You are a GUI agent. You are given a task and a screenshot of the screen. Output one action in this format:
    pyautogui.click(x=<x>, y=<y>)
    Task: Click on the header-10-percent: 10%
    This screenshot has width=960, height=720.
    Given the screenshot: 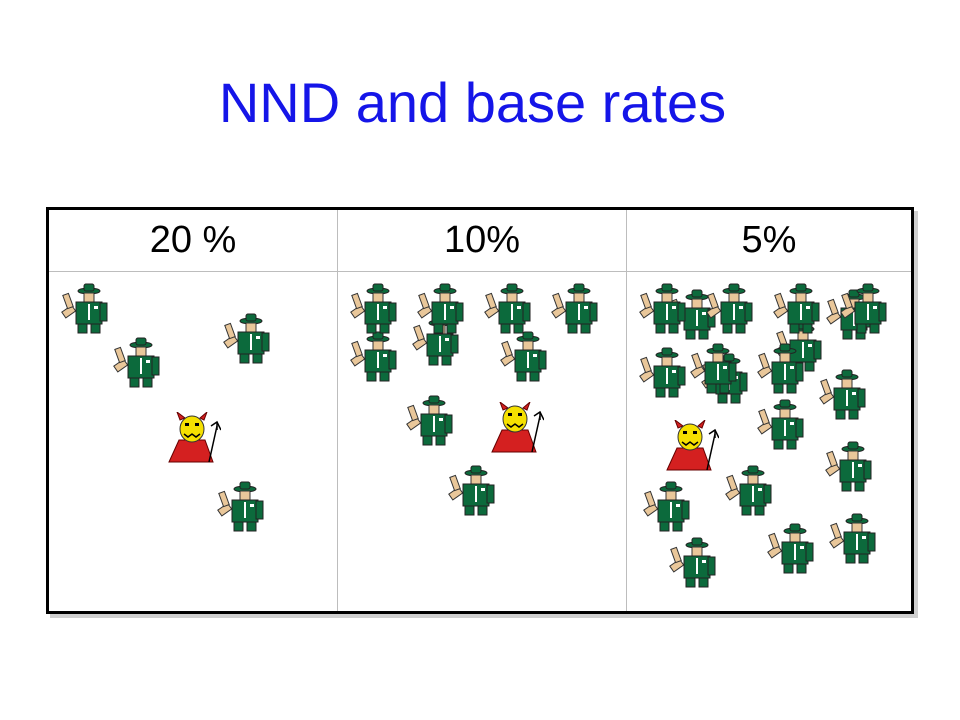 What is the action you would take?
    pyautogui.click(x=482, y=241)
    